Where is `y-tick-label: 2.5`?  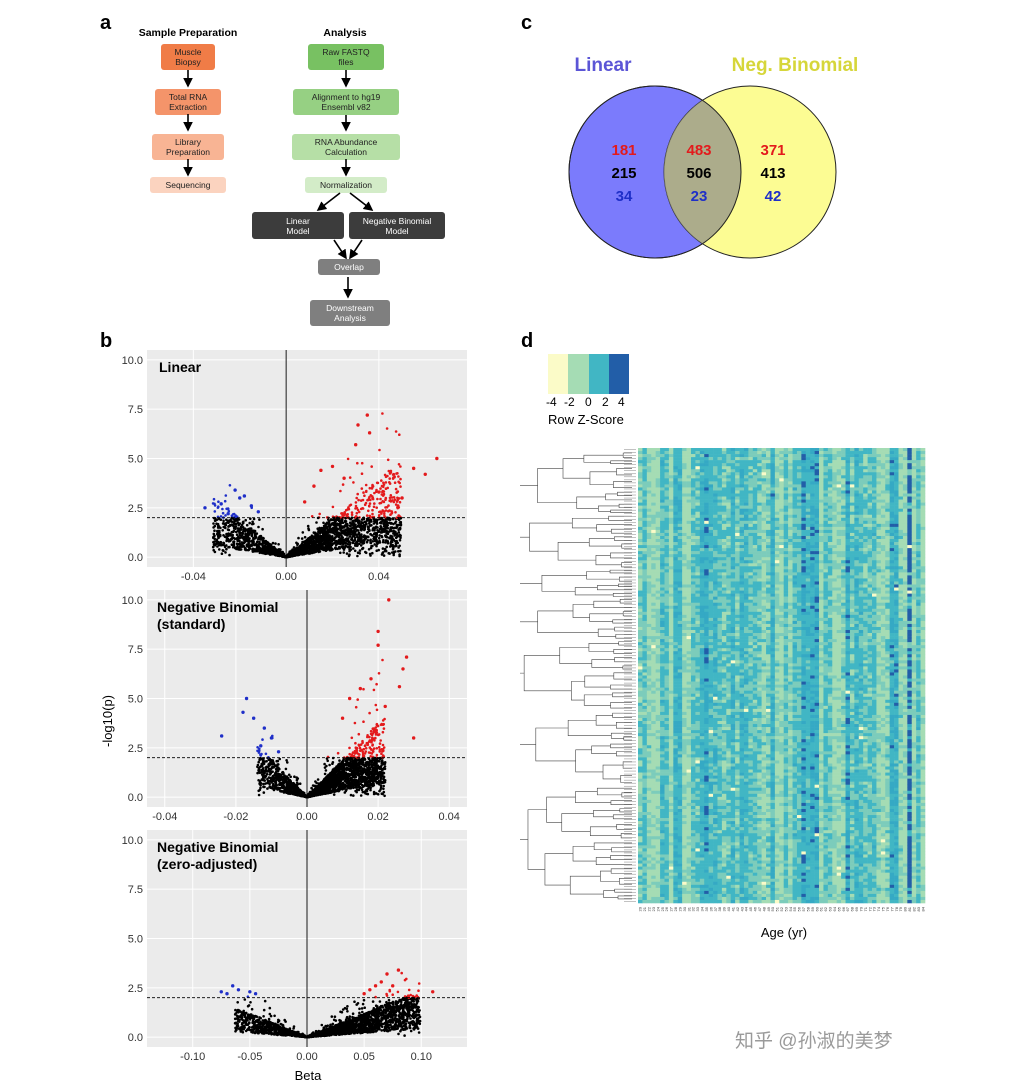 y-tick-label: 2.5 is located at coordinates (135, 509).